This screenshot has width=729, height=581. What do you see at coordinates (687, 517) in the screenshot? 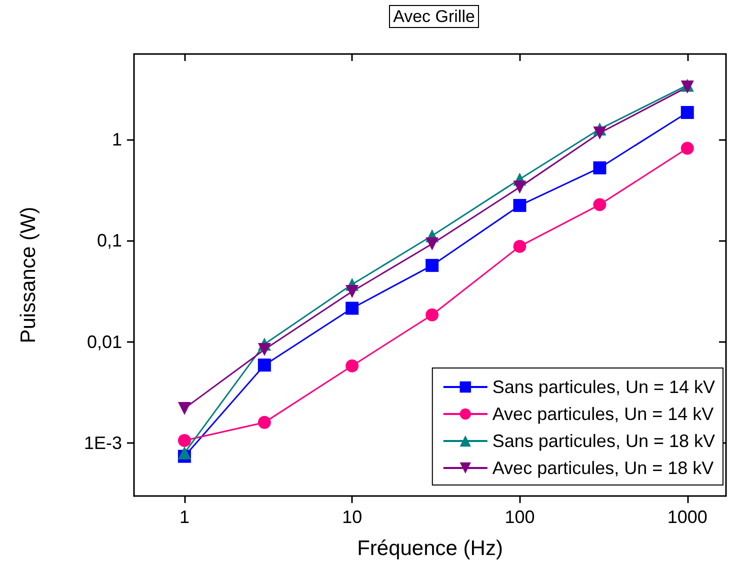
I see `x-tick-label: 1000` at bounding box center [687, 517].